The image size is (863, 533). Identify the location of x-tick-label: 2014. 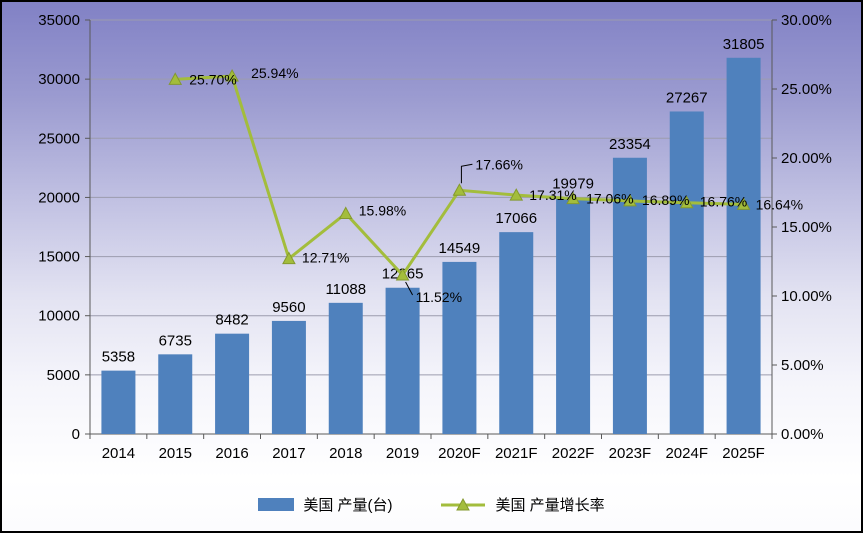
(118, 453).